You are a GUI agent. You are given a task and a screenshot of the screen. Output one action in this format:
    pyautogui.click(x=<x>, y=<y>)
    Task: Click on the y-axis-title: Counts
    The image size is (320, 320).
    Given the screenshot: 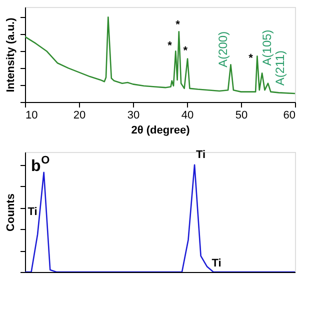 What is the action you would take?
    pyautogui.click(x=11, y=213)
    